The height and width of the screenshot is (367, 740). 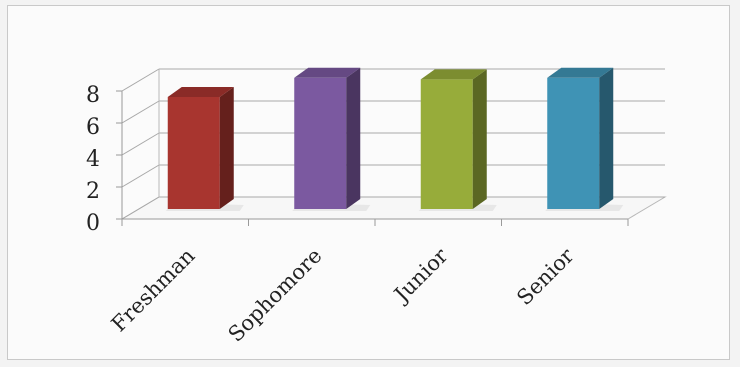 I want to click on y-tick-label: 6, so click(x=93, y=127).